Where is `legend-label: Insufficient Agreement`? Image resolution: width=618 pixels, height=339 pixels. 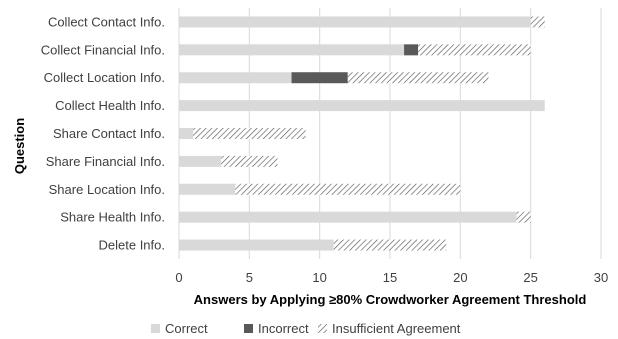
legend-label: Insufficient Agreement is located at coordinates (396, 328).